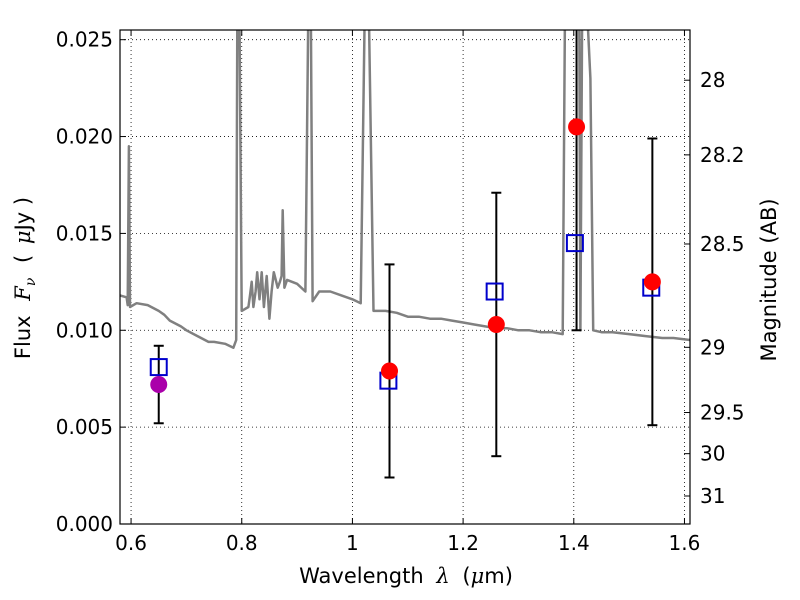 The image size is (800, 600). What do you see at coordinates (352, 543) in the screenshot?
I see `x-tick-label: 1` at bounding box center [352, 543].